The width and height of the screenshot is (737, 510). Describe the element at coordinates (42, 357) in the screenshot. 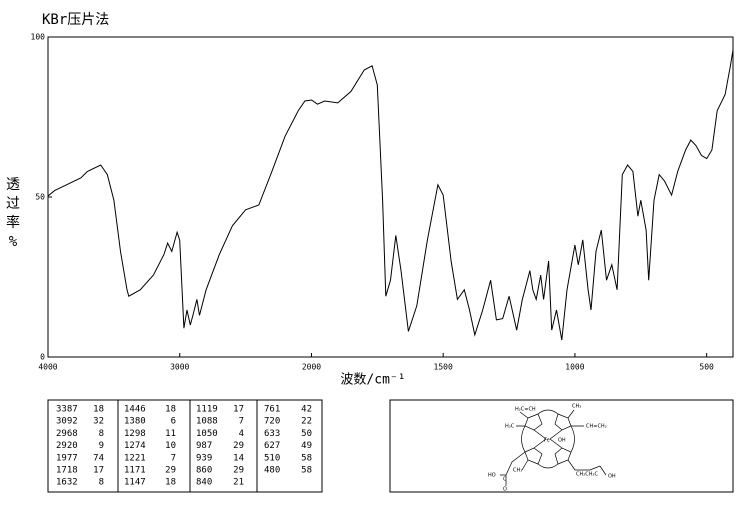

I see `y-tick-label: 0` at that location.